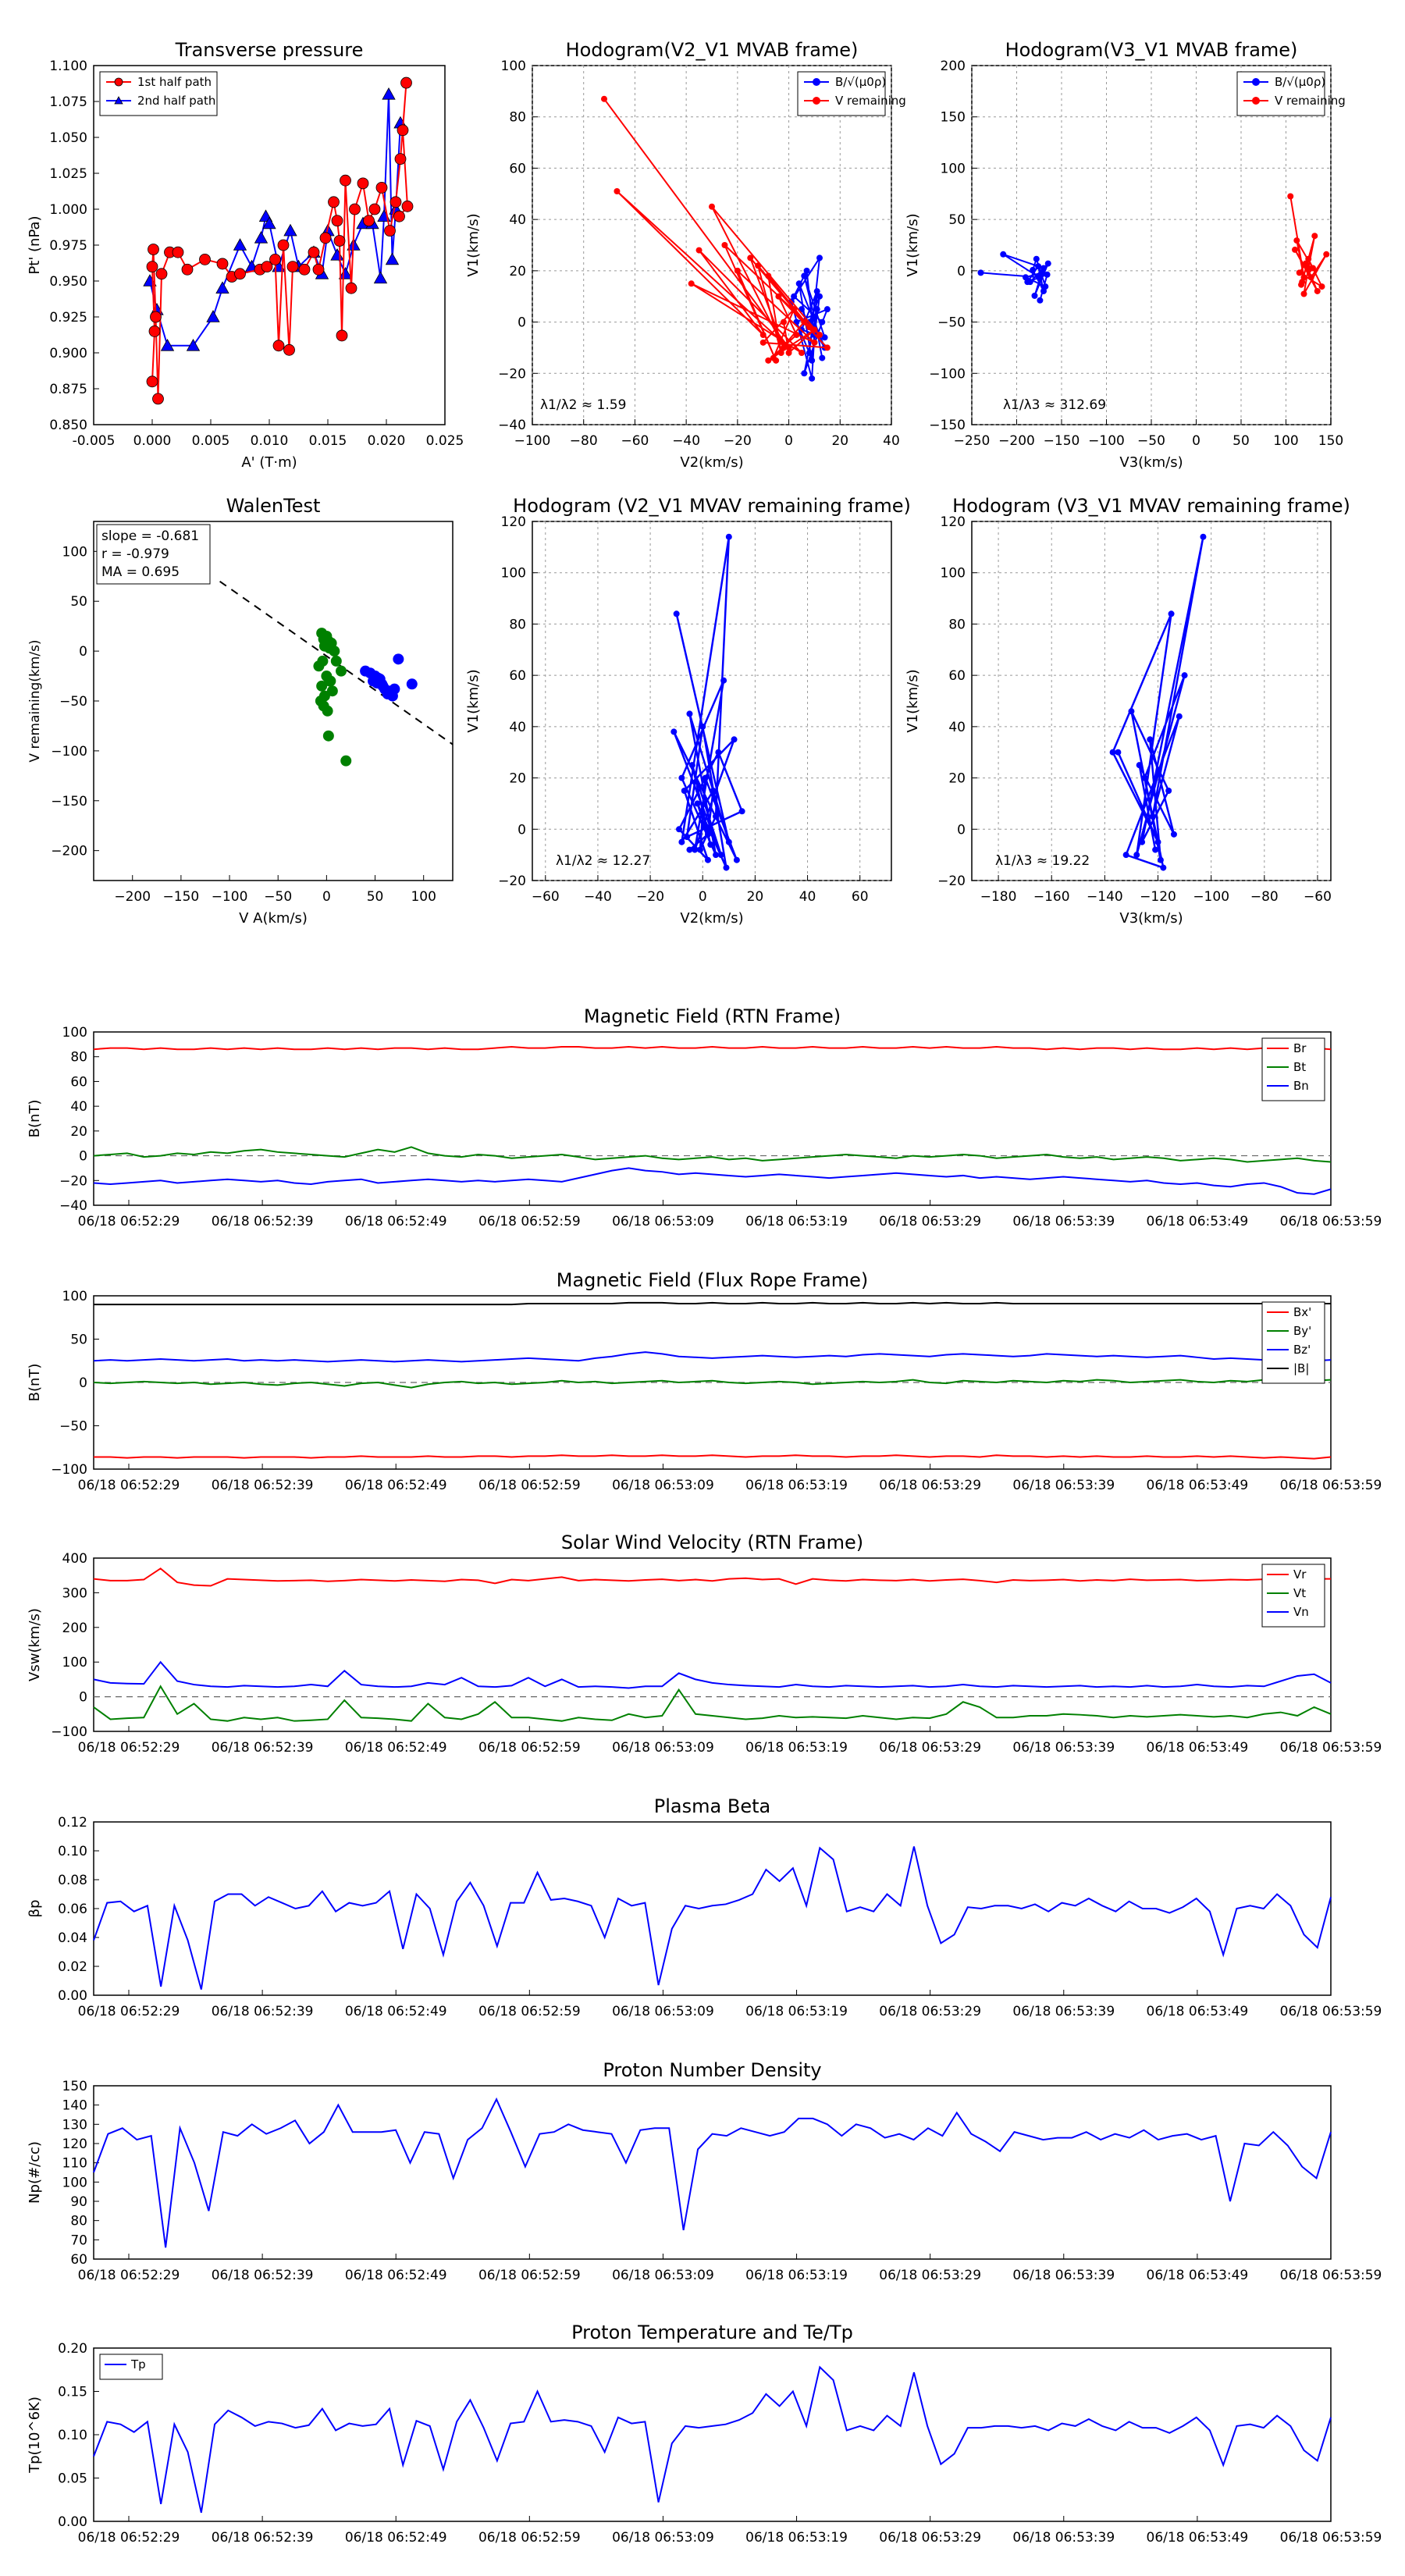  Describe the element at coordinates (230, 897) in the screenshot. I see `x-tick-label: −100` at that location.